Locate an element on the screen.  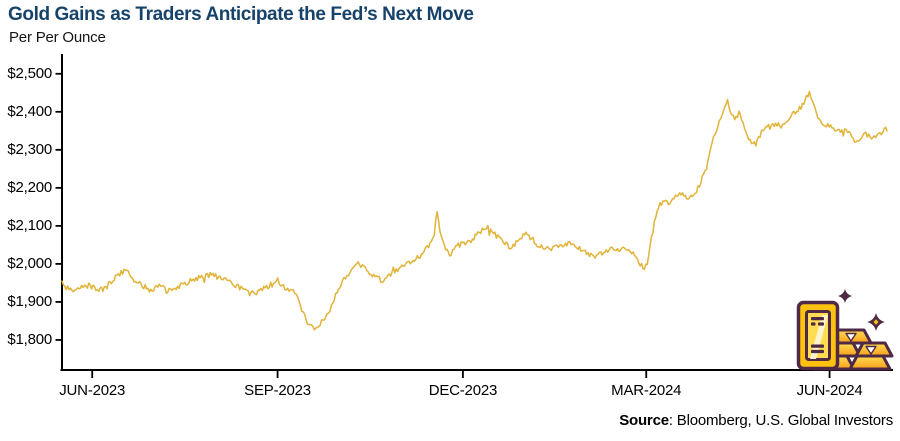
y-axis-tick-label: $2,200 is located at coordinates (29, 187).